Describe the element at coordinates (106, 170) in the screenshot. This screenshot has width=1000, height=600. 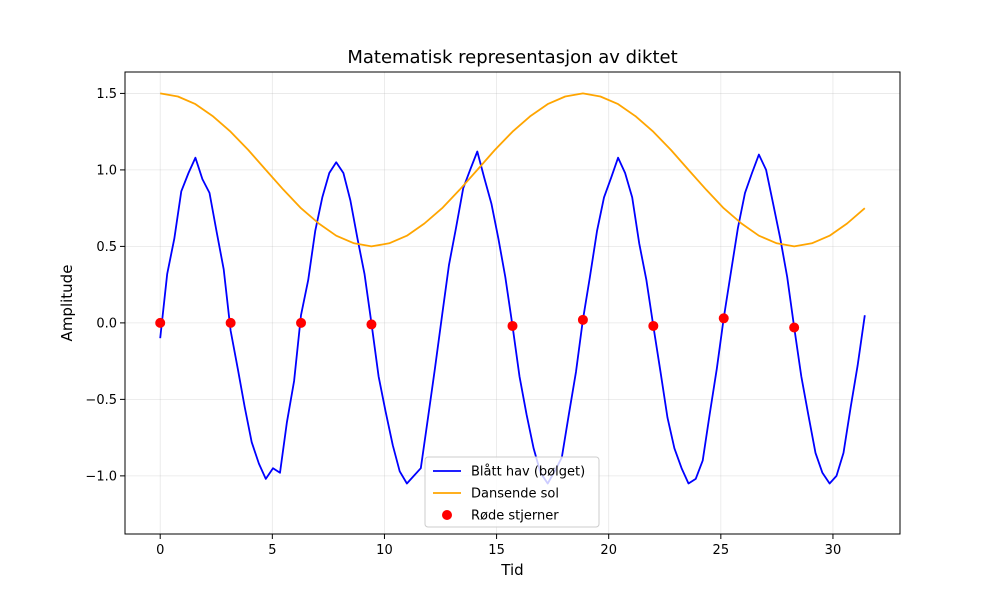
I see `y-tick-label: 1.0` at that location.